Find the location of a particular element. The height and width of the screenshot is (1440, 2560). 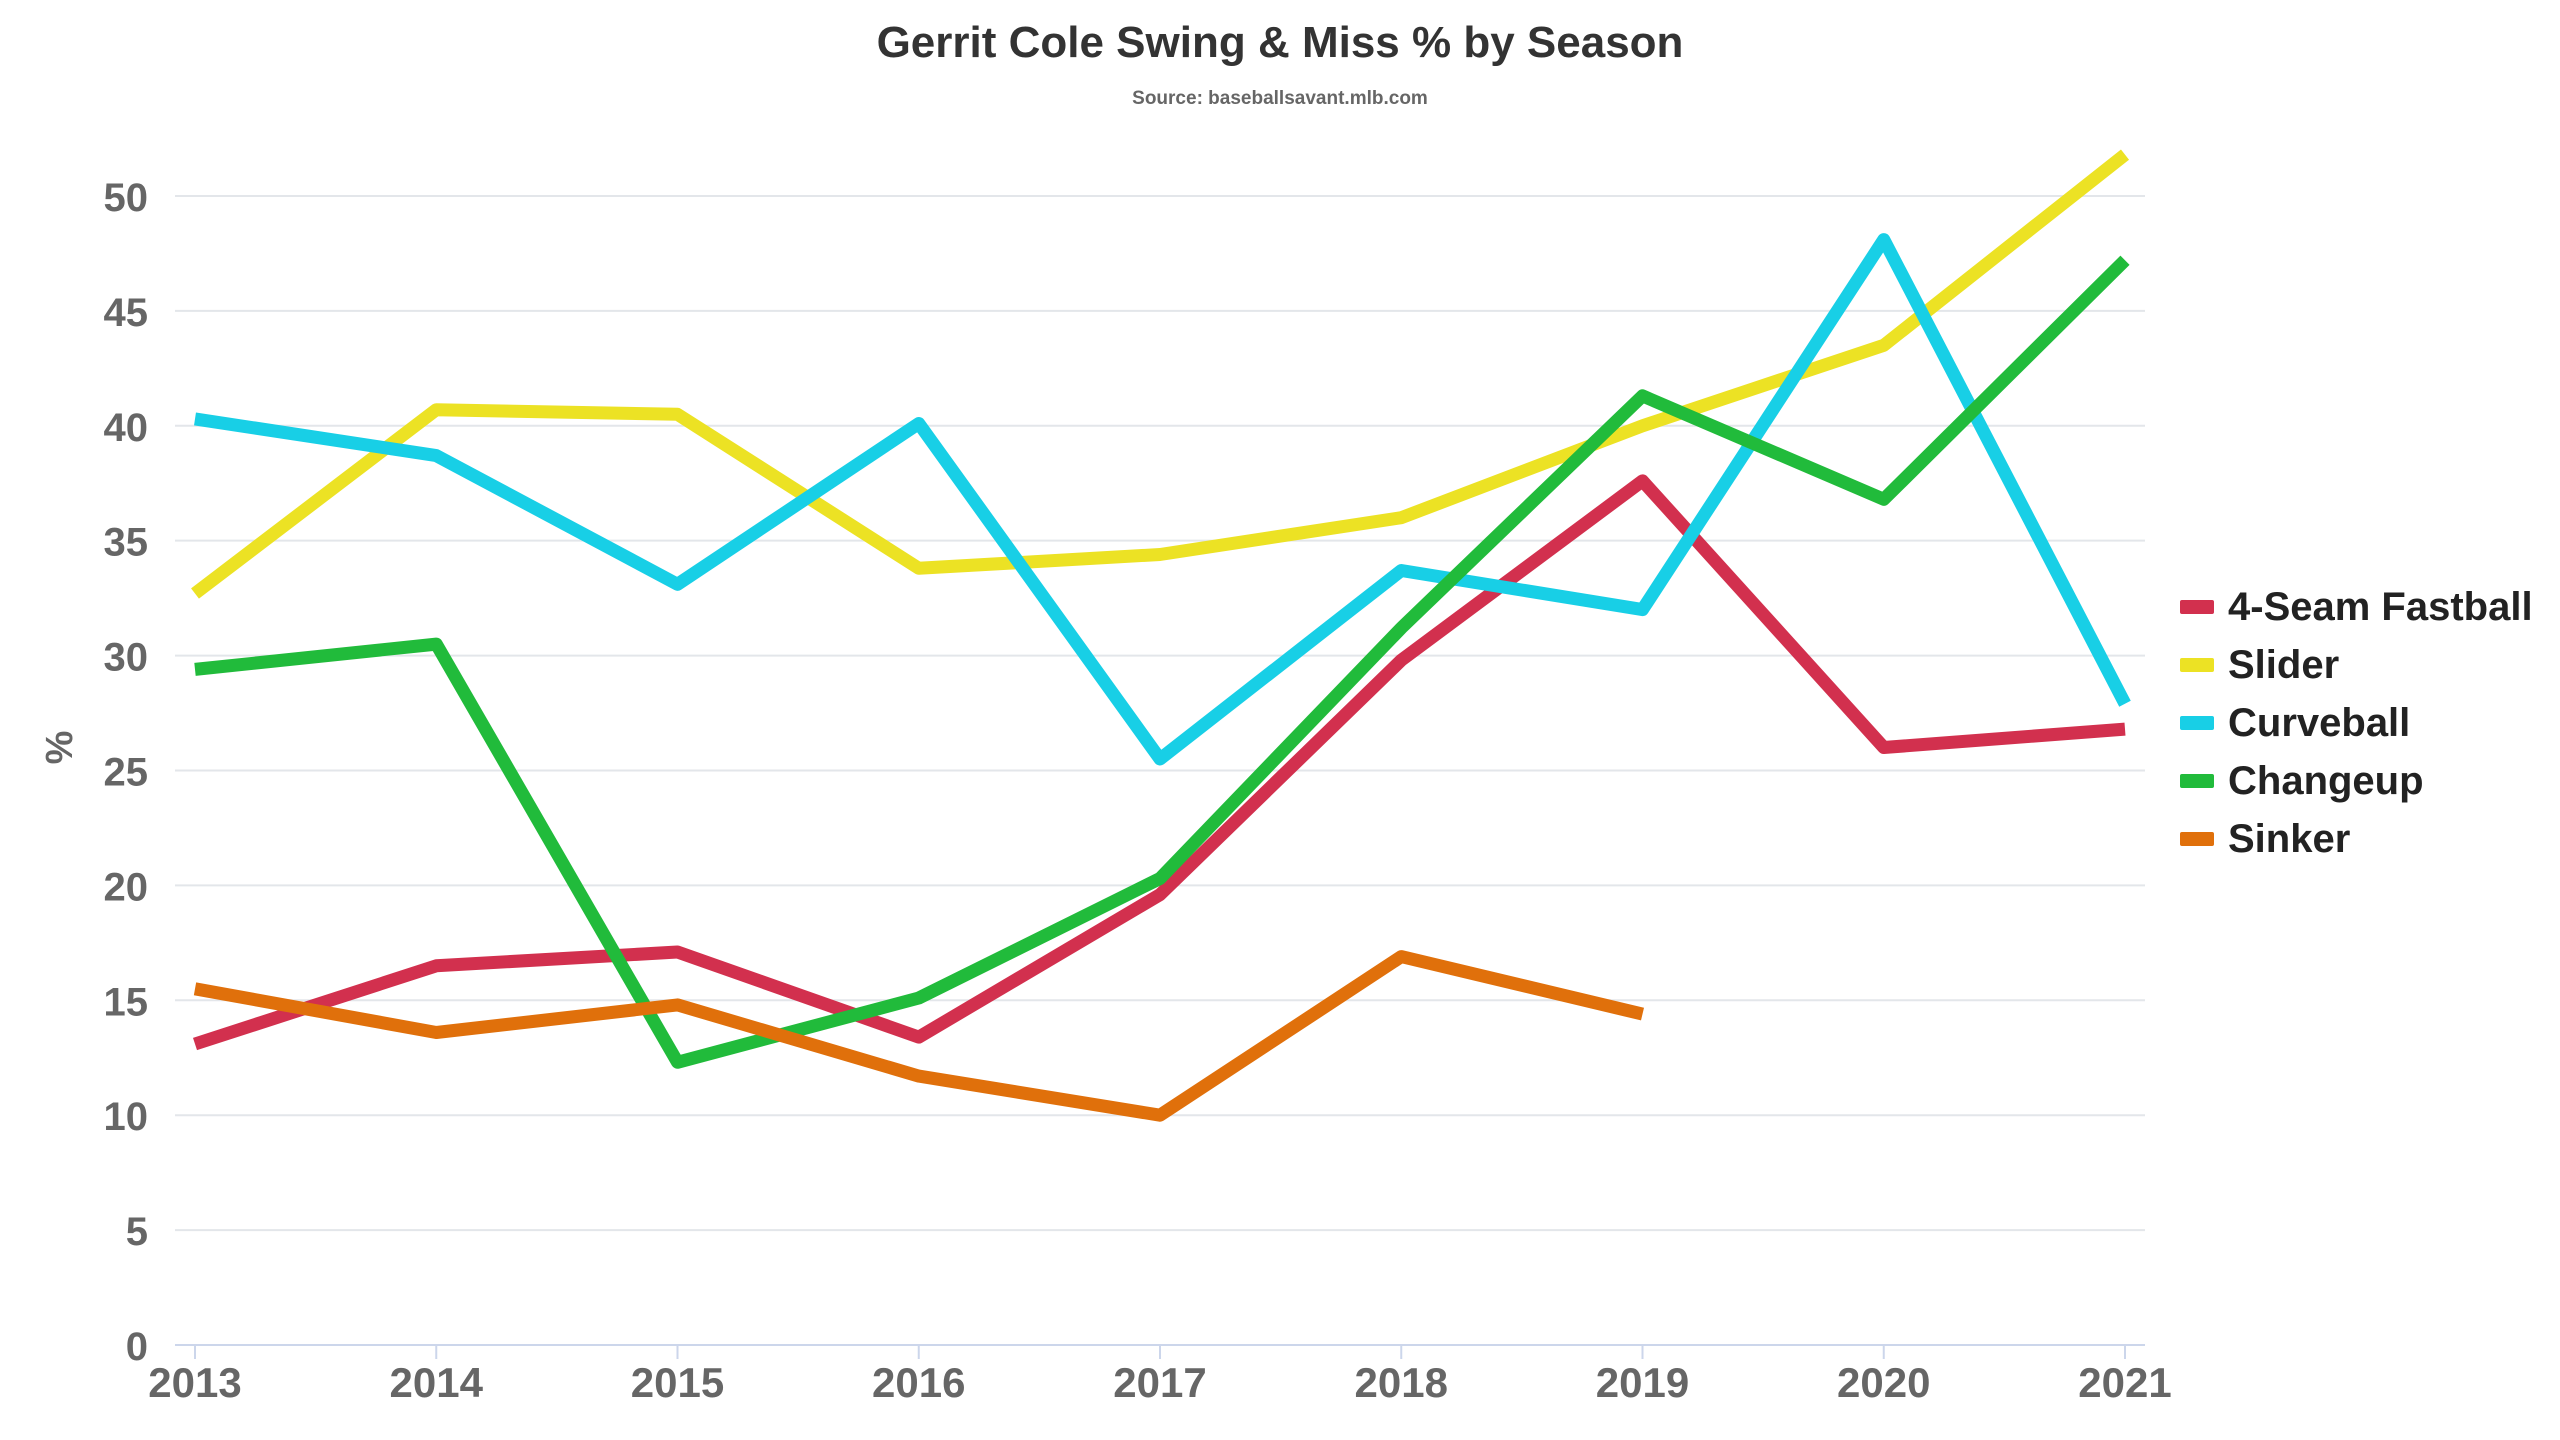

y-axis-label: % is located at coordinates (60, 748).